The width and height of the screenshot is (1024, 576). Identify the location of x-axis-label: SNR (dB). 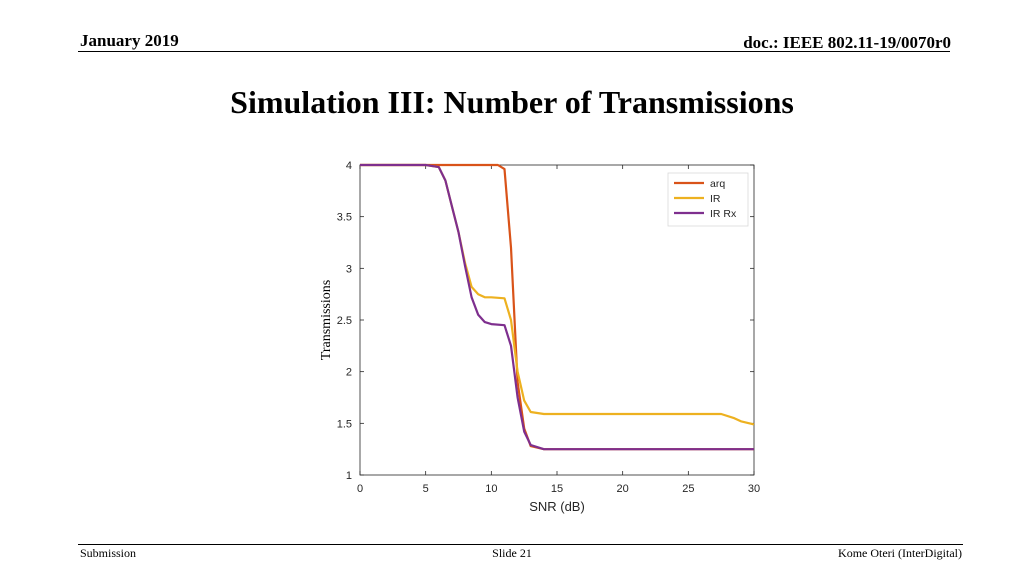
(557, 506).